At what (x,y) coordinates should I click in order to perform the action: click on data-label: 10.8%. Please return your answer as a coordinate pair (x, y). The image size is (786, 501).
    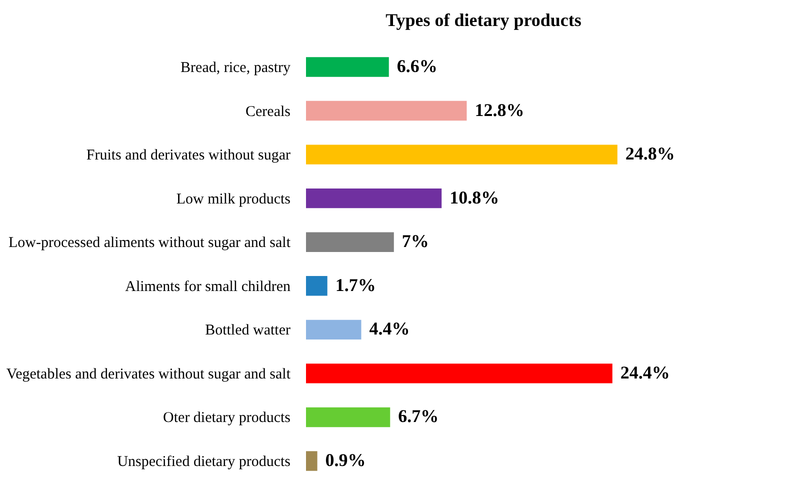
    Looking at the image, I should click on (475, 197).